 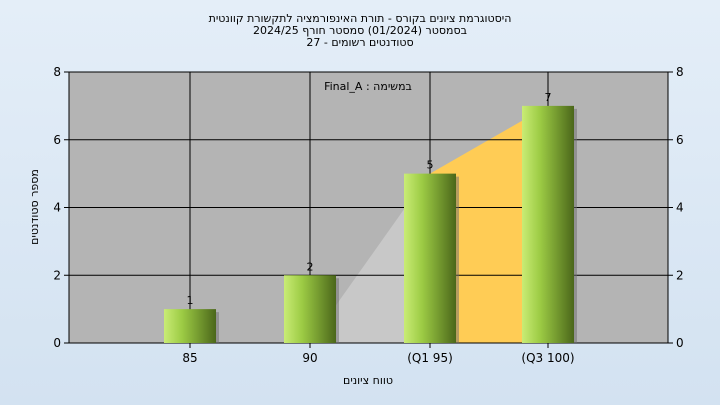 What do you see at coordinates (680, 140) in the screenshot?
I see `y-tick-label-right: 6` at bounding box center [680, 140].